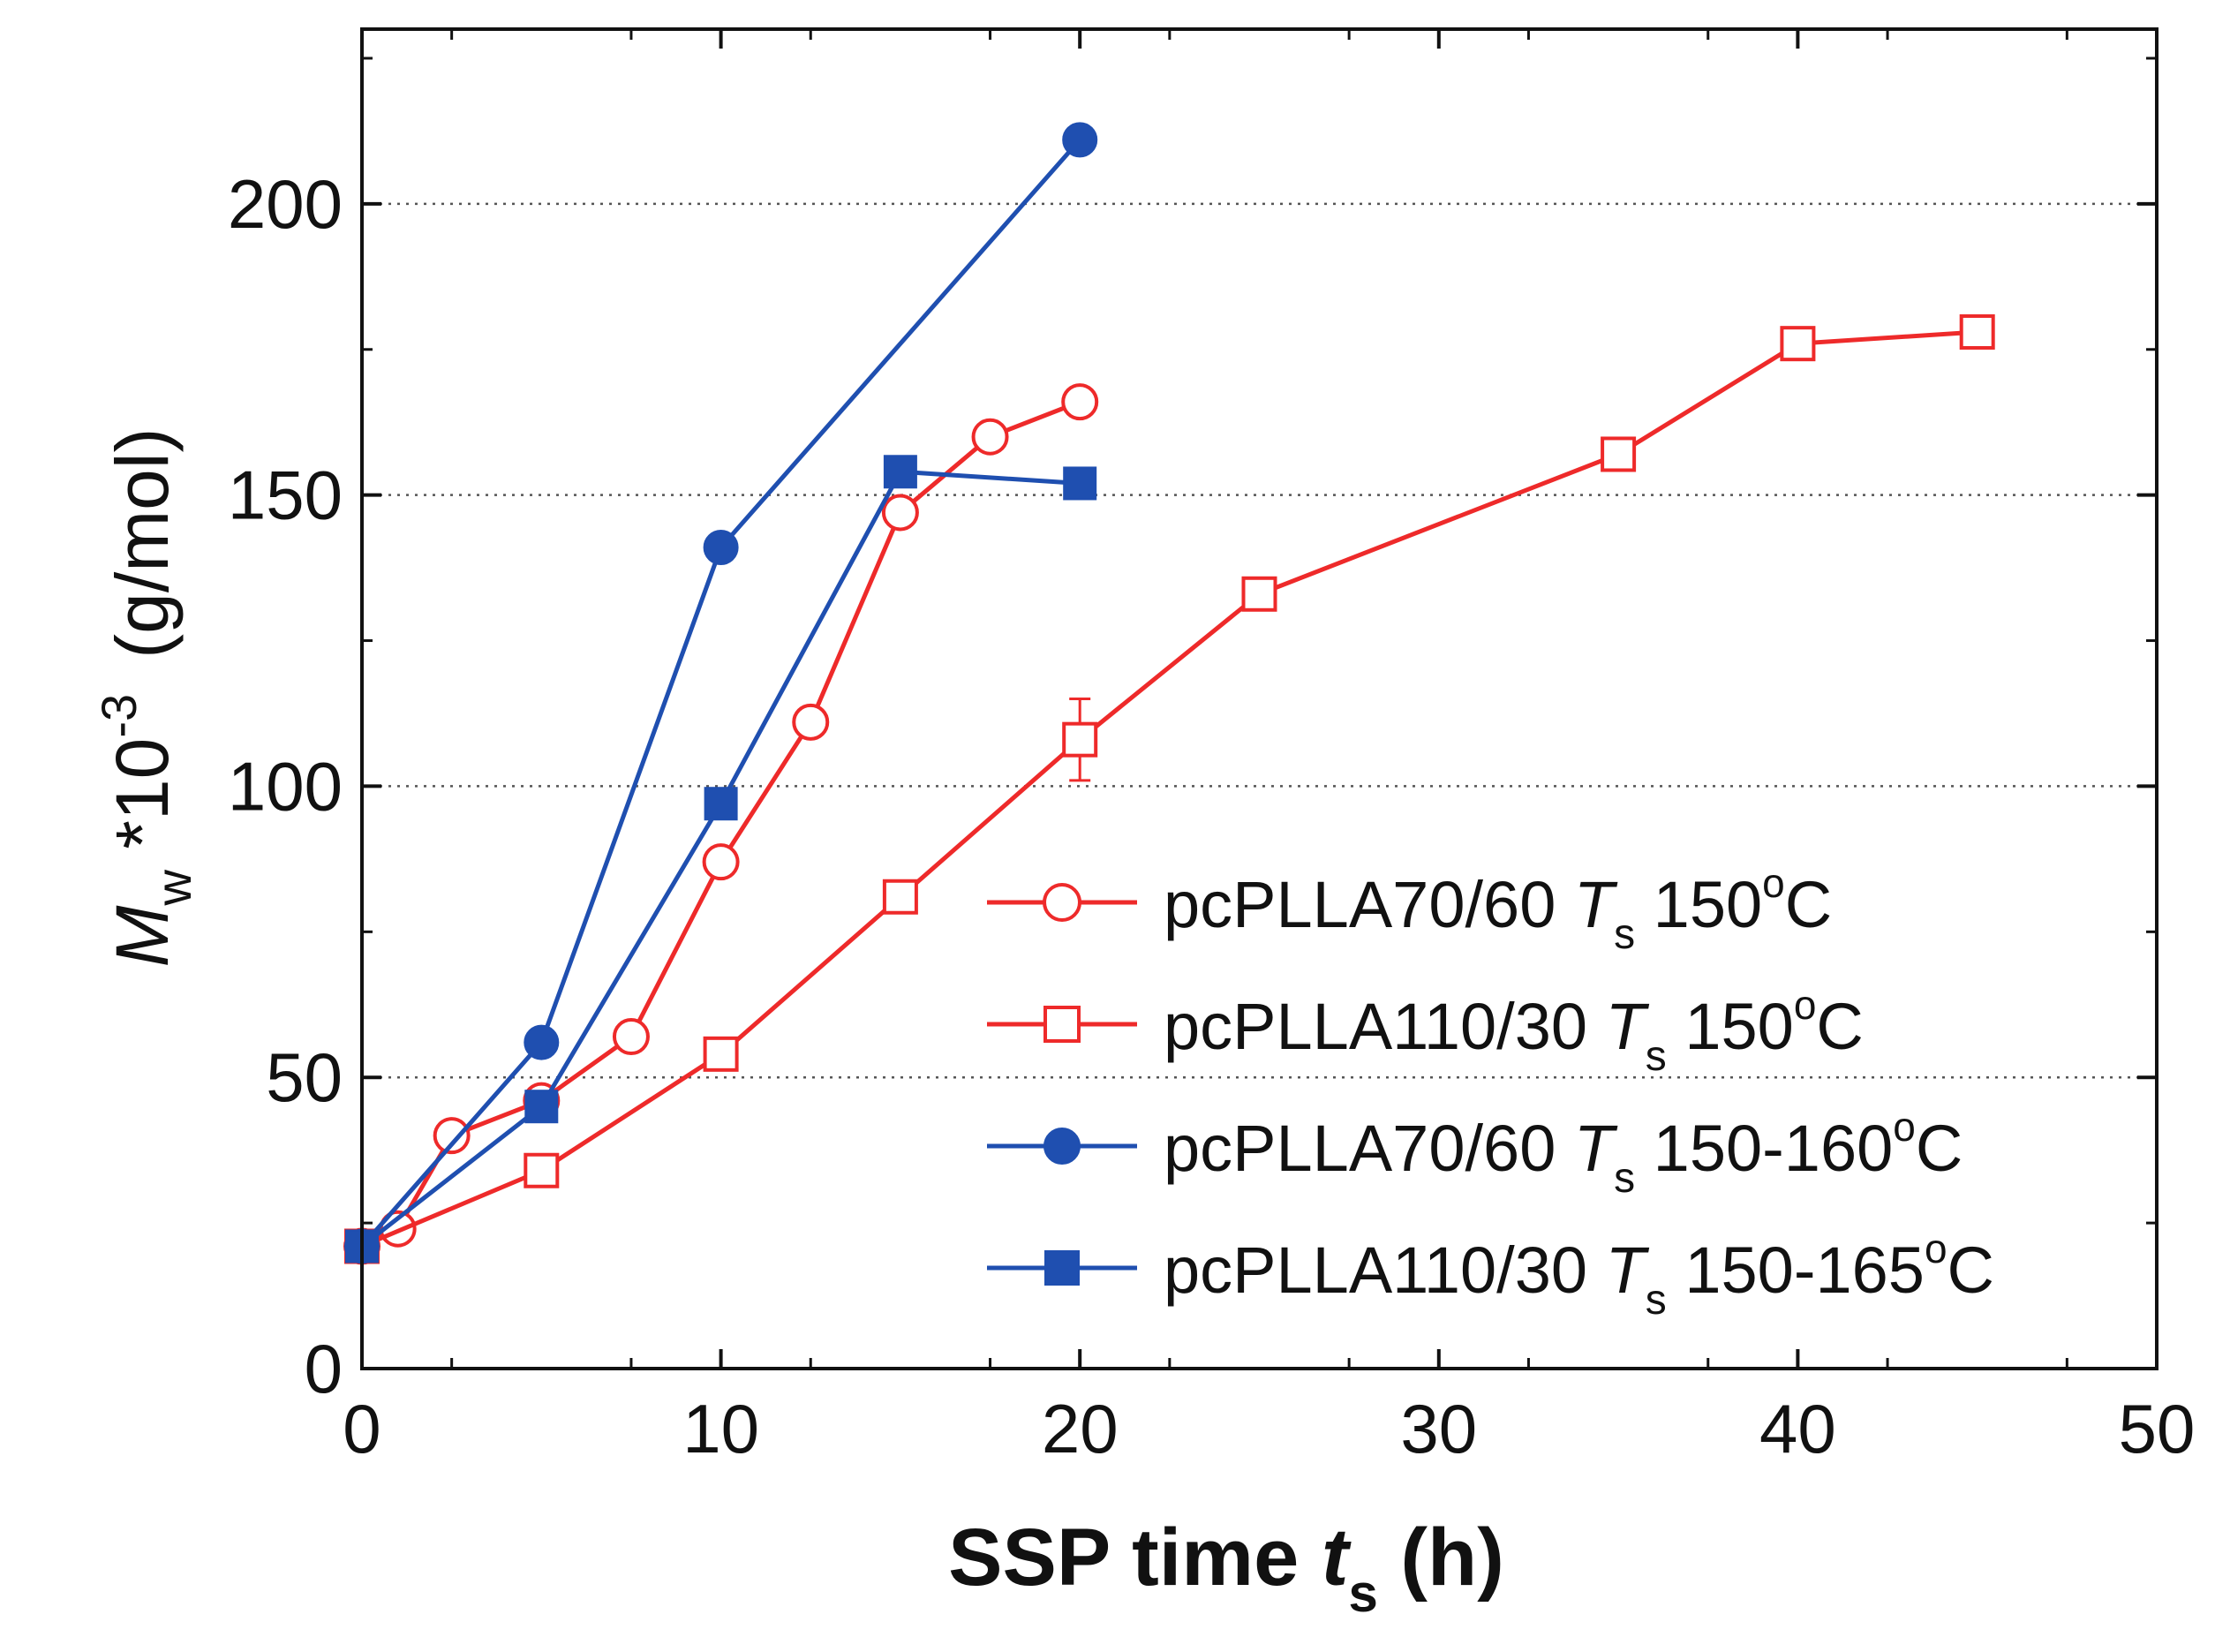 This screenshot has height=1652, width=2215. I want to click on y-tick-label: 150, so click(285, 495).